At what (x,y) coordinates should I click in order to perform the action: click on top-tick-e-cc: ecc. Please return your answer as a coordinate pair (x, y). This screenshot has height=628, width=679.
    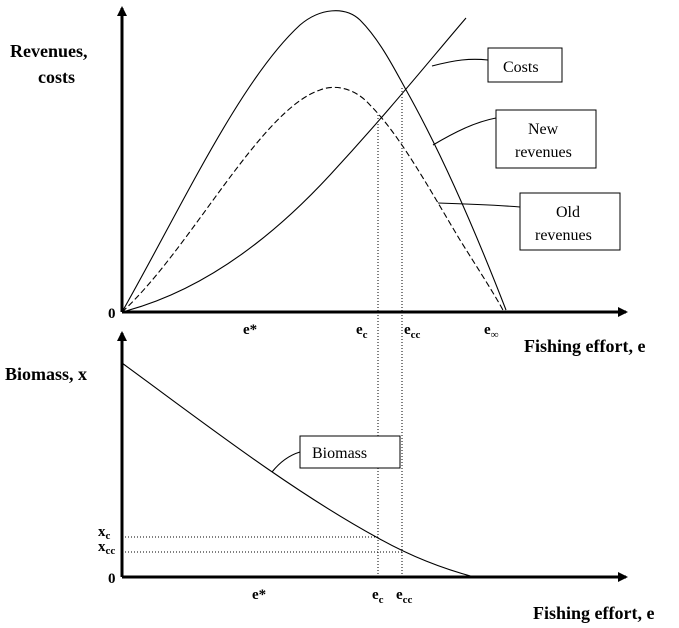
    Looking at the image, I should click on (412, 331).